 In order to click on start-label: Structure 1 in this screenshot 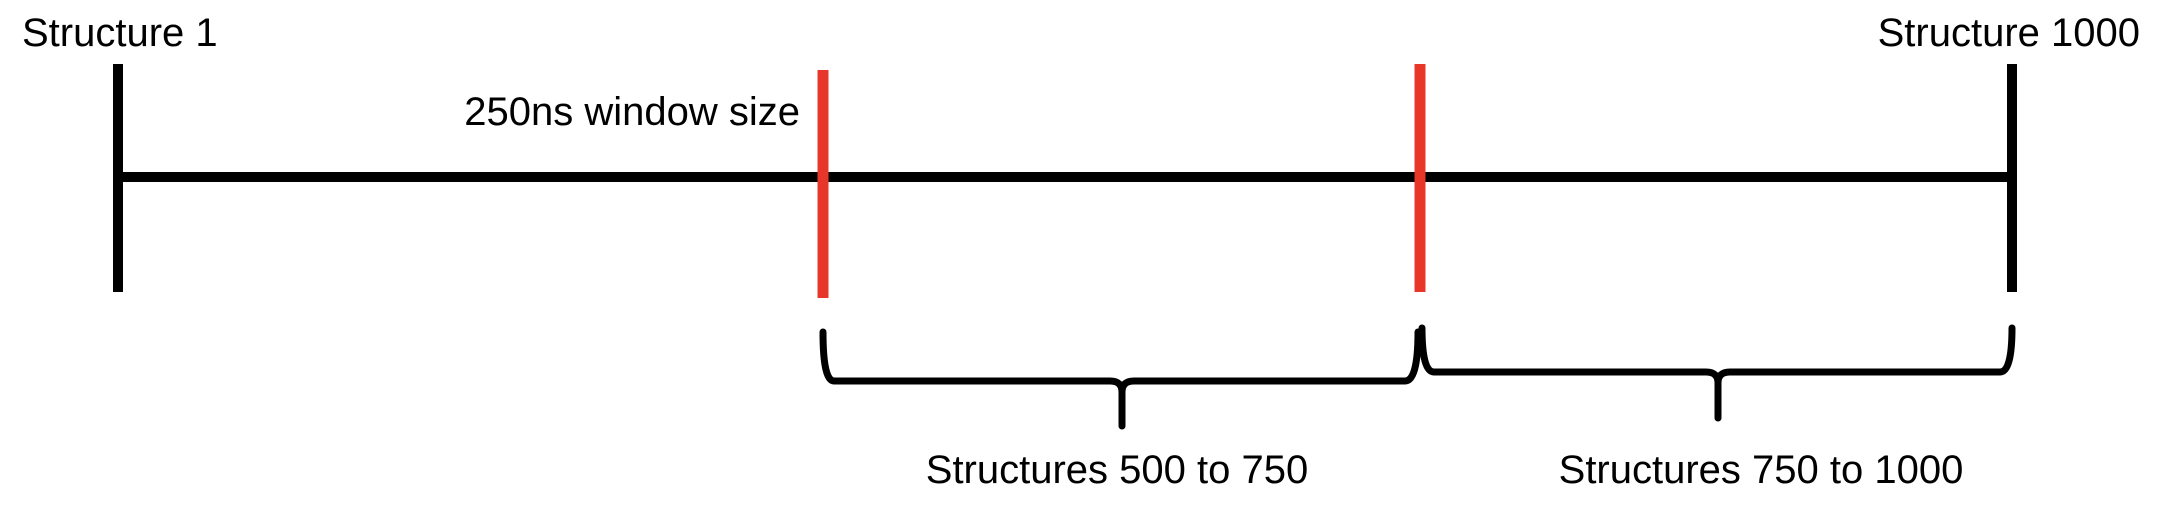, I will do `click(120, 33)`.